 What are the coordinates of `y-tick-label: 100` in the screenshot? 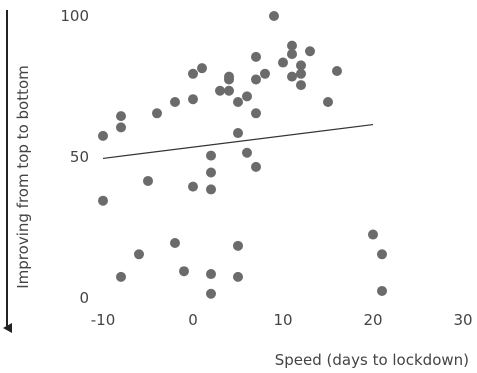 It's located at (74, 16).